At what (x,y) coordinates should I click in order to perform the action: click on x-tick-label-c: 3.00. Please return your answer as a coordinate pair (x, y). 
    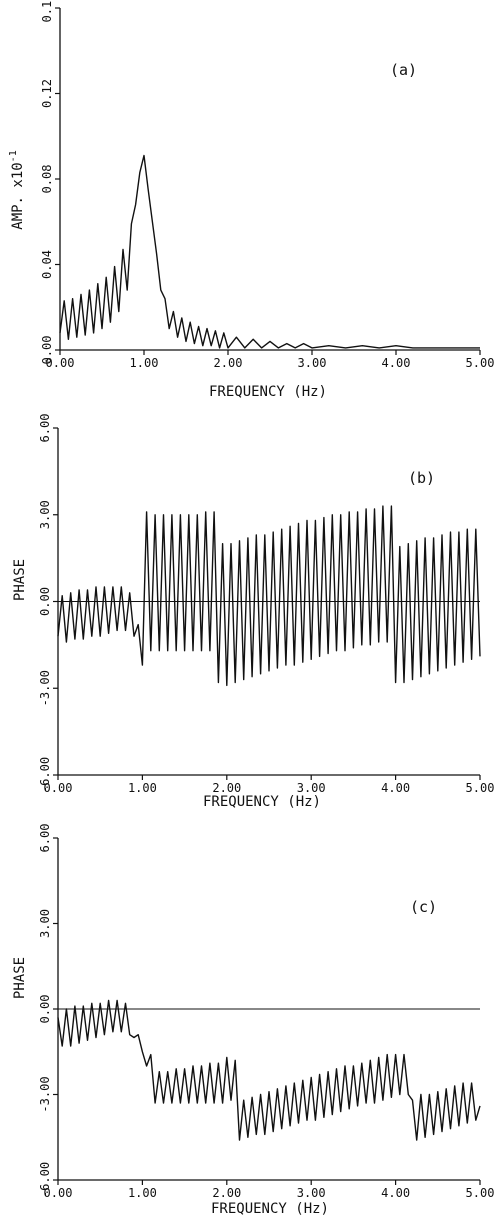
    Looking at the image, I should click on (311, 1193).